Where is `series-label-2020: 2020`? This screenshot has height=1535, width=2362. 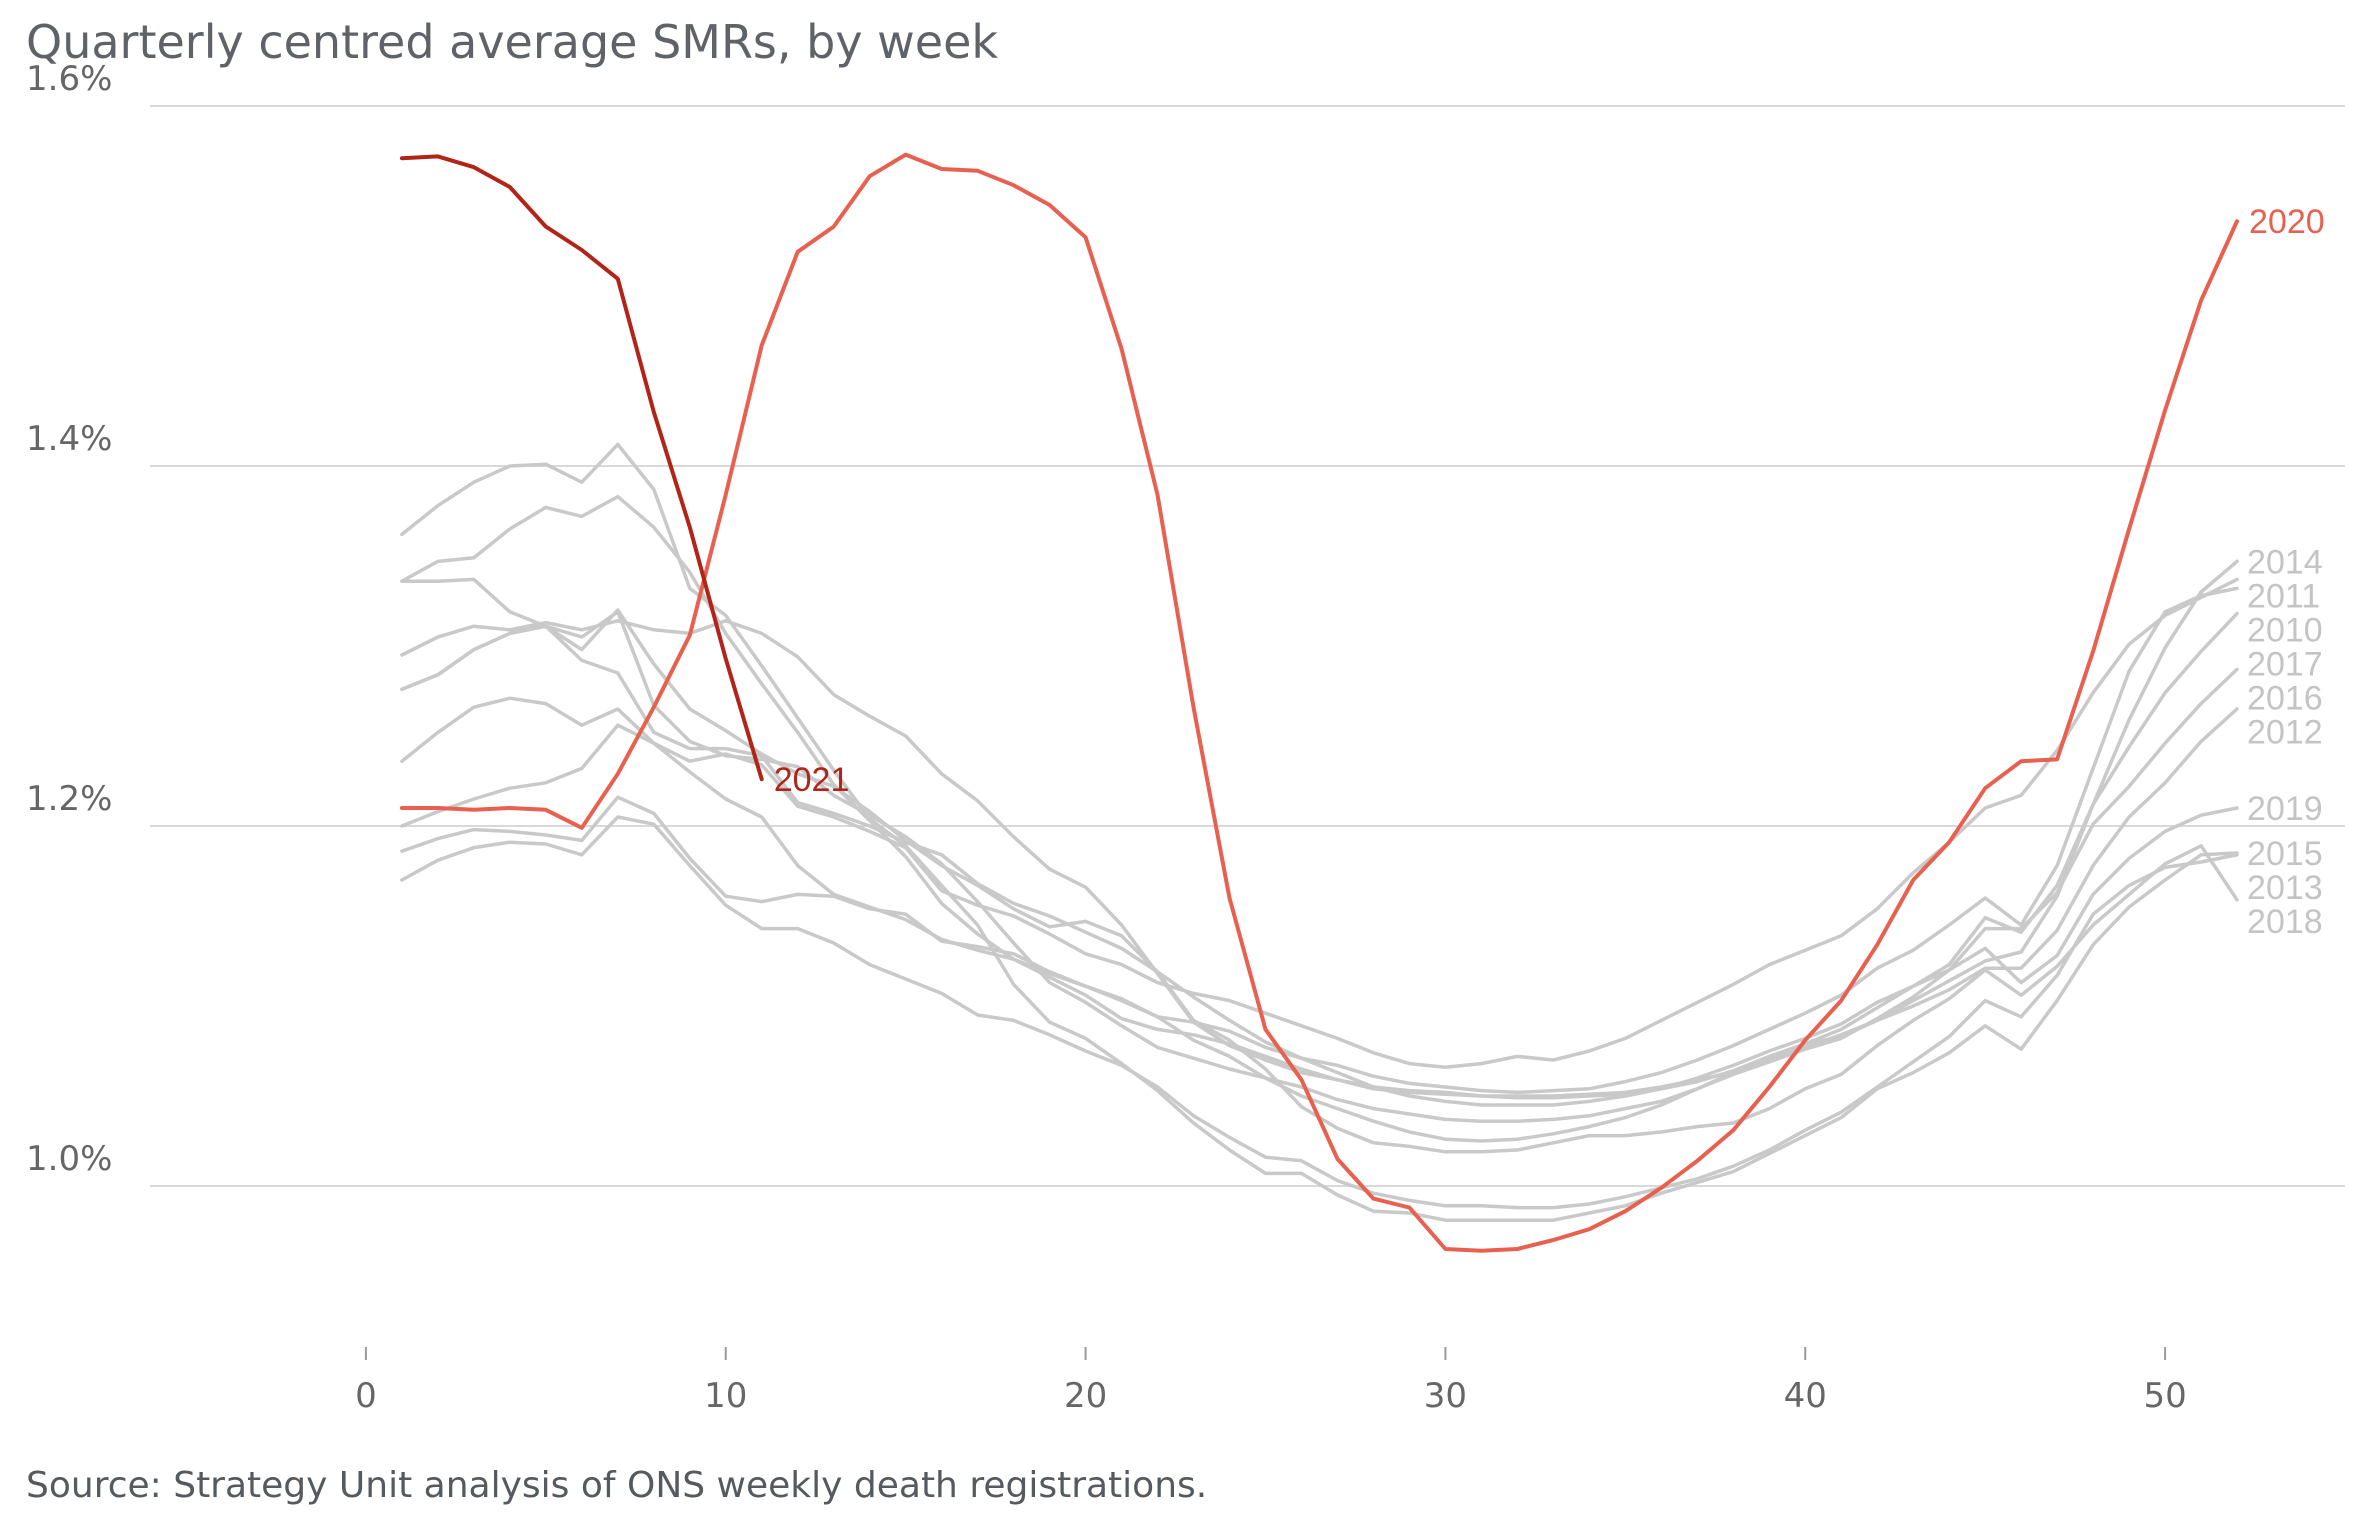 series-label-2020: 2020 is located at coordinates (2287, 222).